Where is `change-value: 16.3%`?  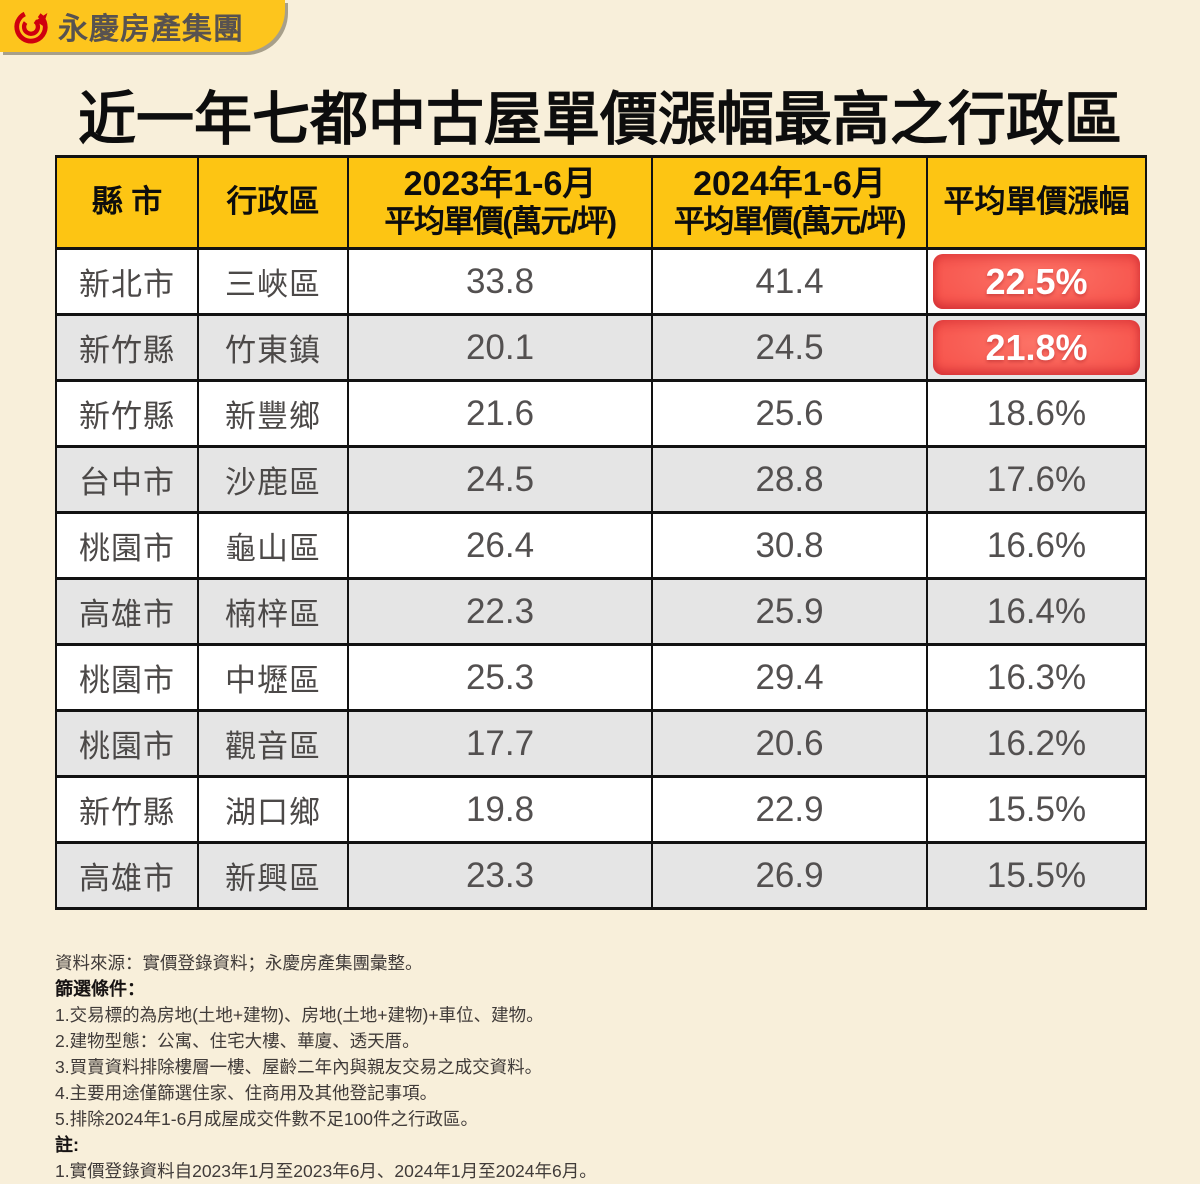 change-value: 16.3% is located at coordinates (1036, 677).